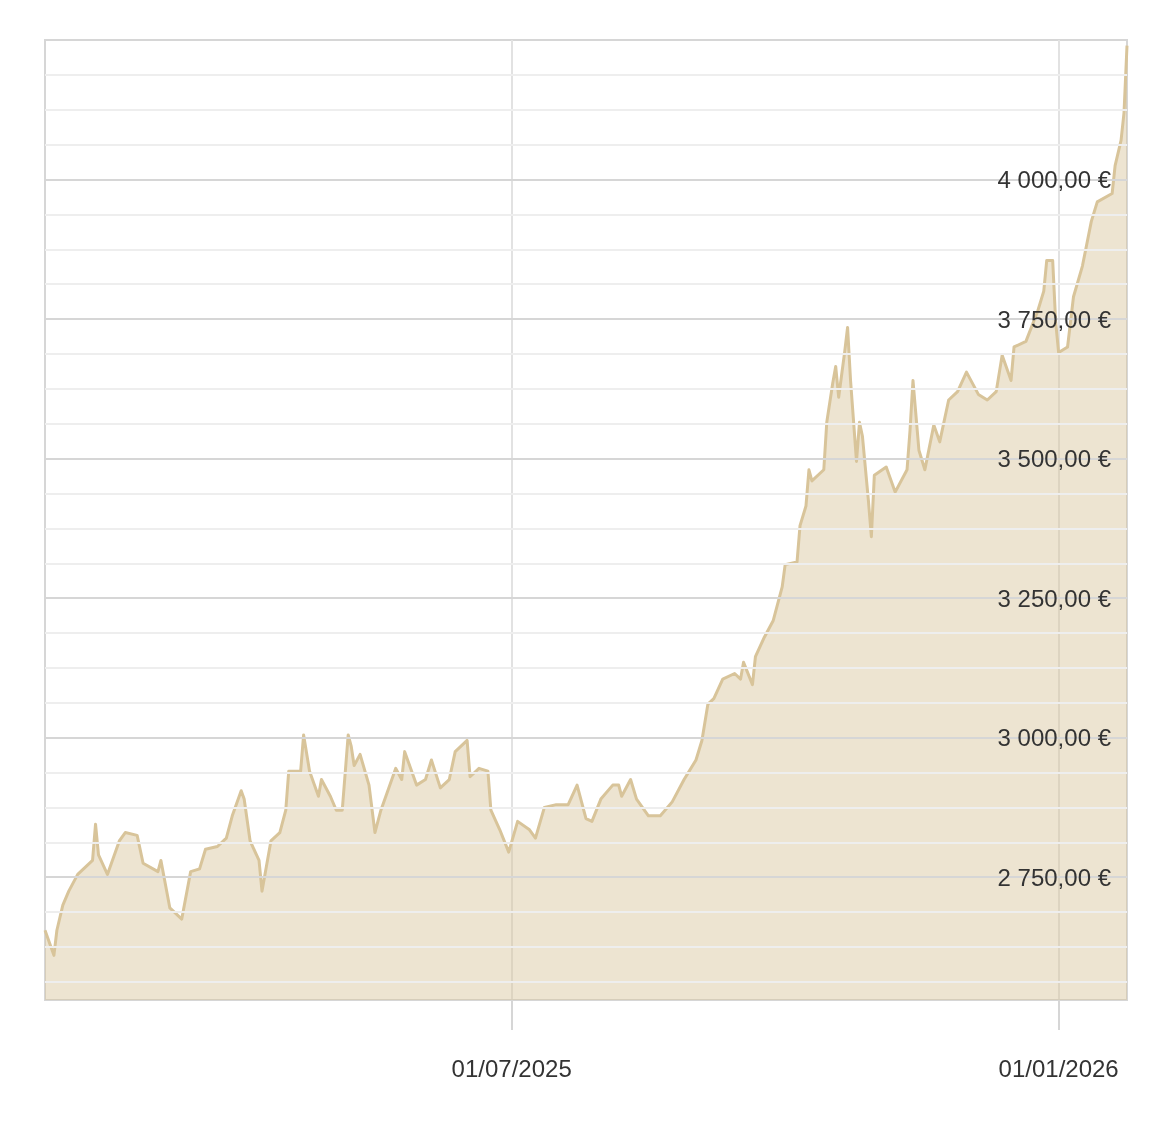 The width and height of the screenshot is (1170, 1127). What do you see at coordinates (1054, 180) in the screenshot?
I see `y-tick-label: 4 000,00 €` at bounding box center [1054, 180].